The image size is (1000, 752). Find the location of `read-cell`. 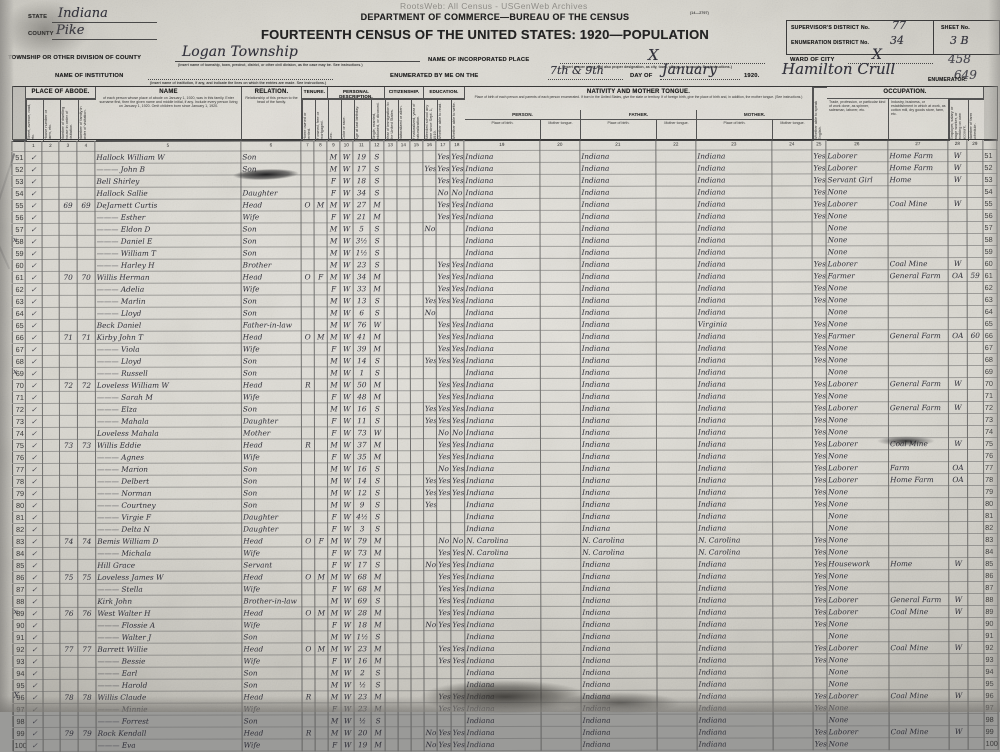

read-cell is located at coordinates (443, 516).